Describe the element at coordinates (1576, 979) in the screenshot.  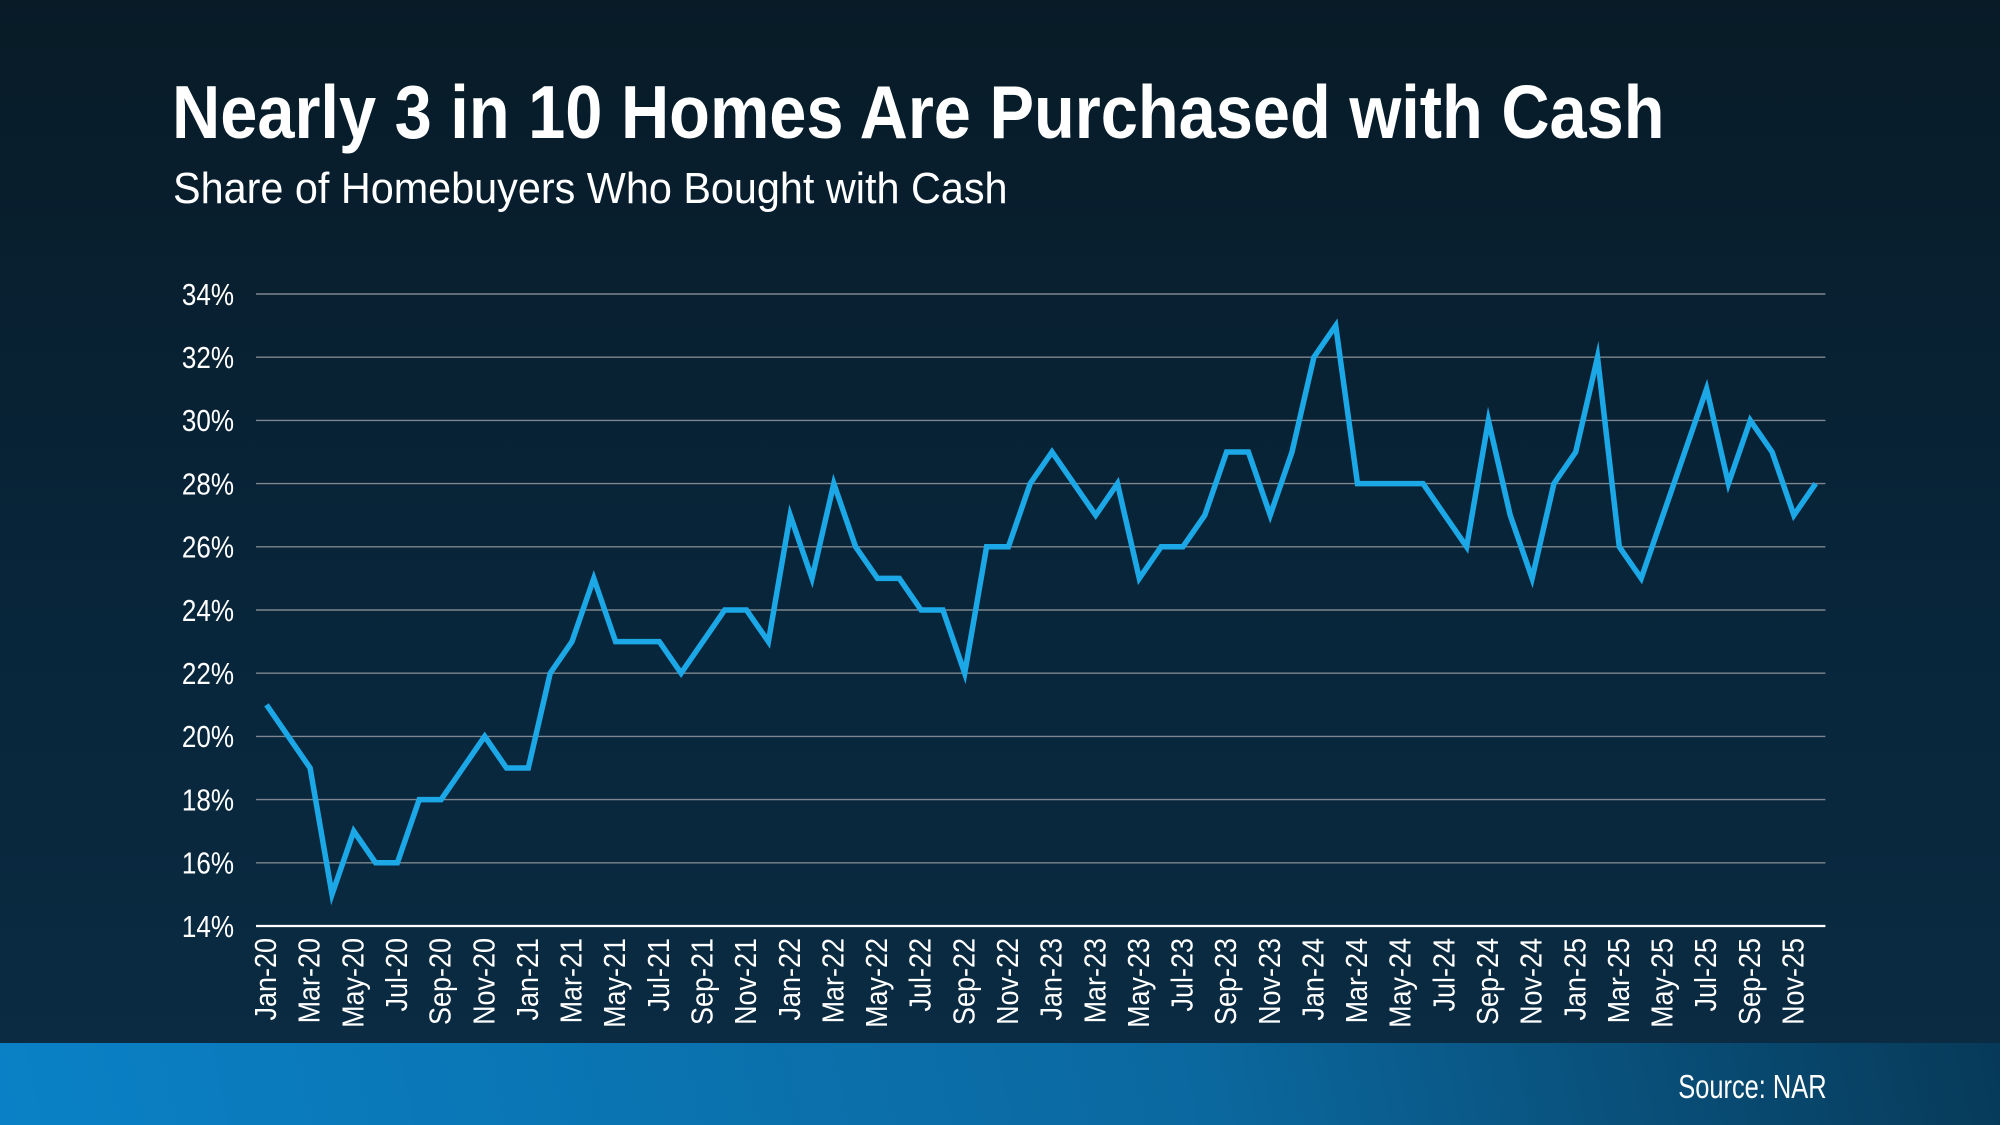
I see `svg-text: Jan-25` at that location.